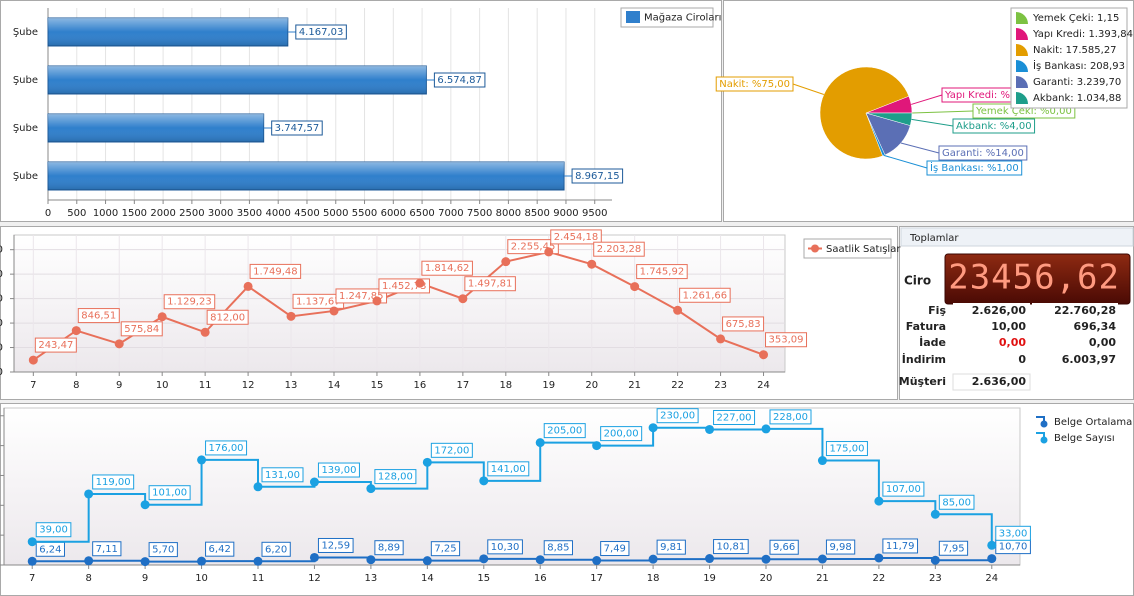  I want to click on value-label: 33,00, so click(1013, 533).